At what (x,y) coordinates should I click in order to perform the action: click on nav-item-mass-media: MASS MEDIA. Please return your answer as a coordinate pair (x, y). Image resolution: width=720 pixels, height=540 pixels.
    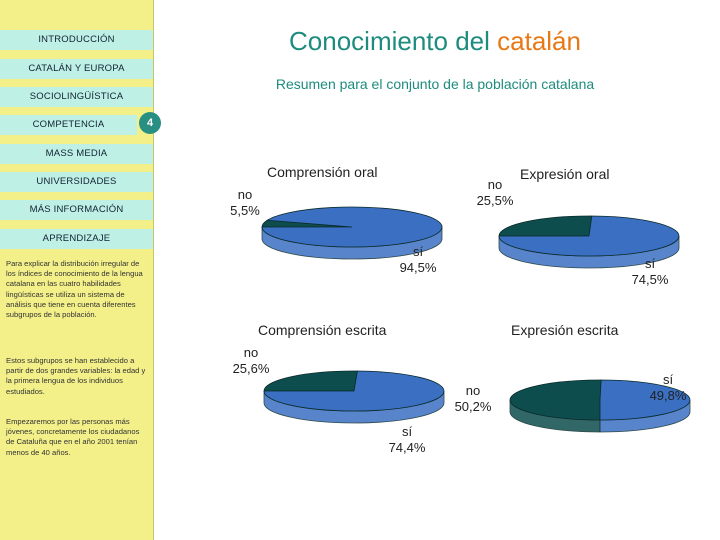
    Looking at the image, I should click on (76, 154).